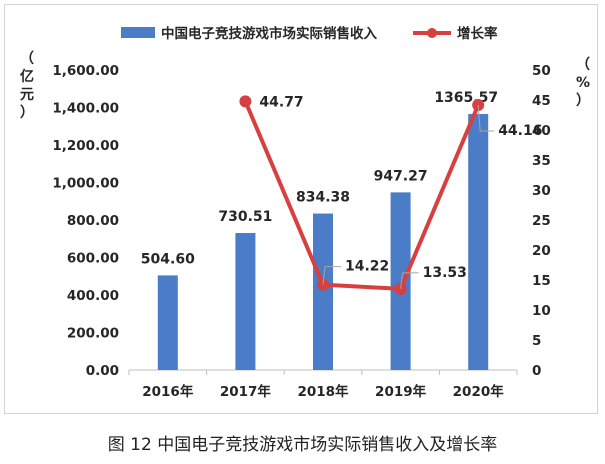 This screenshot has width=605, height=464. What do you see at coordinates (541, 251) in the screenshot?
I see `y-right-tick-label: 20` at bounding box center [541, 251].